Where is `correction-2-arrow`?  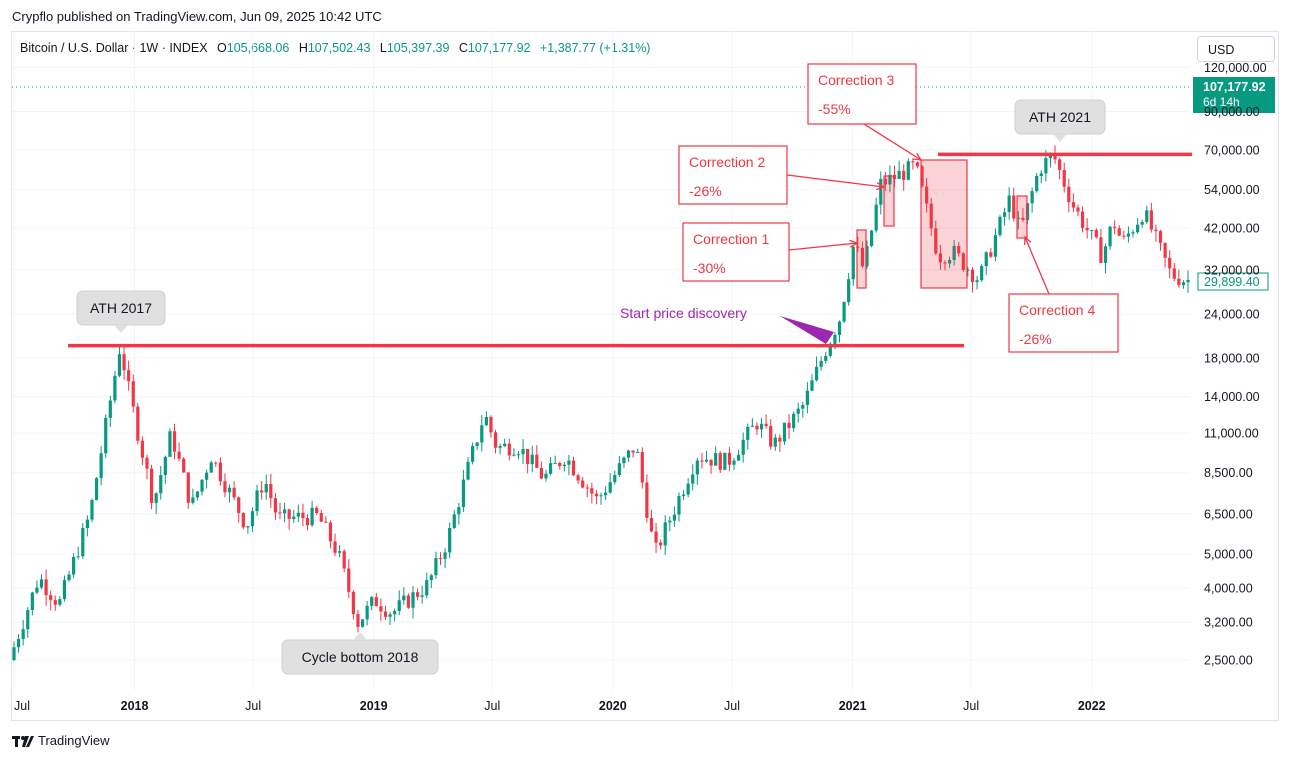 correction-2-arrow is located at coordinates (835, 181).